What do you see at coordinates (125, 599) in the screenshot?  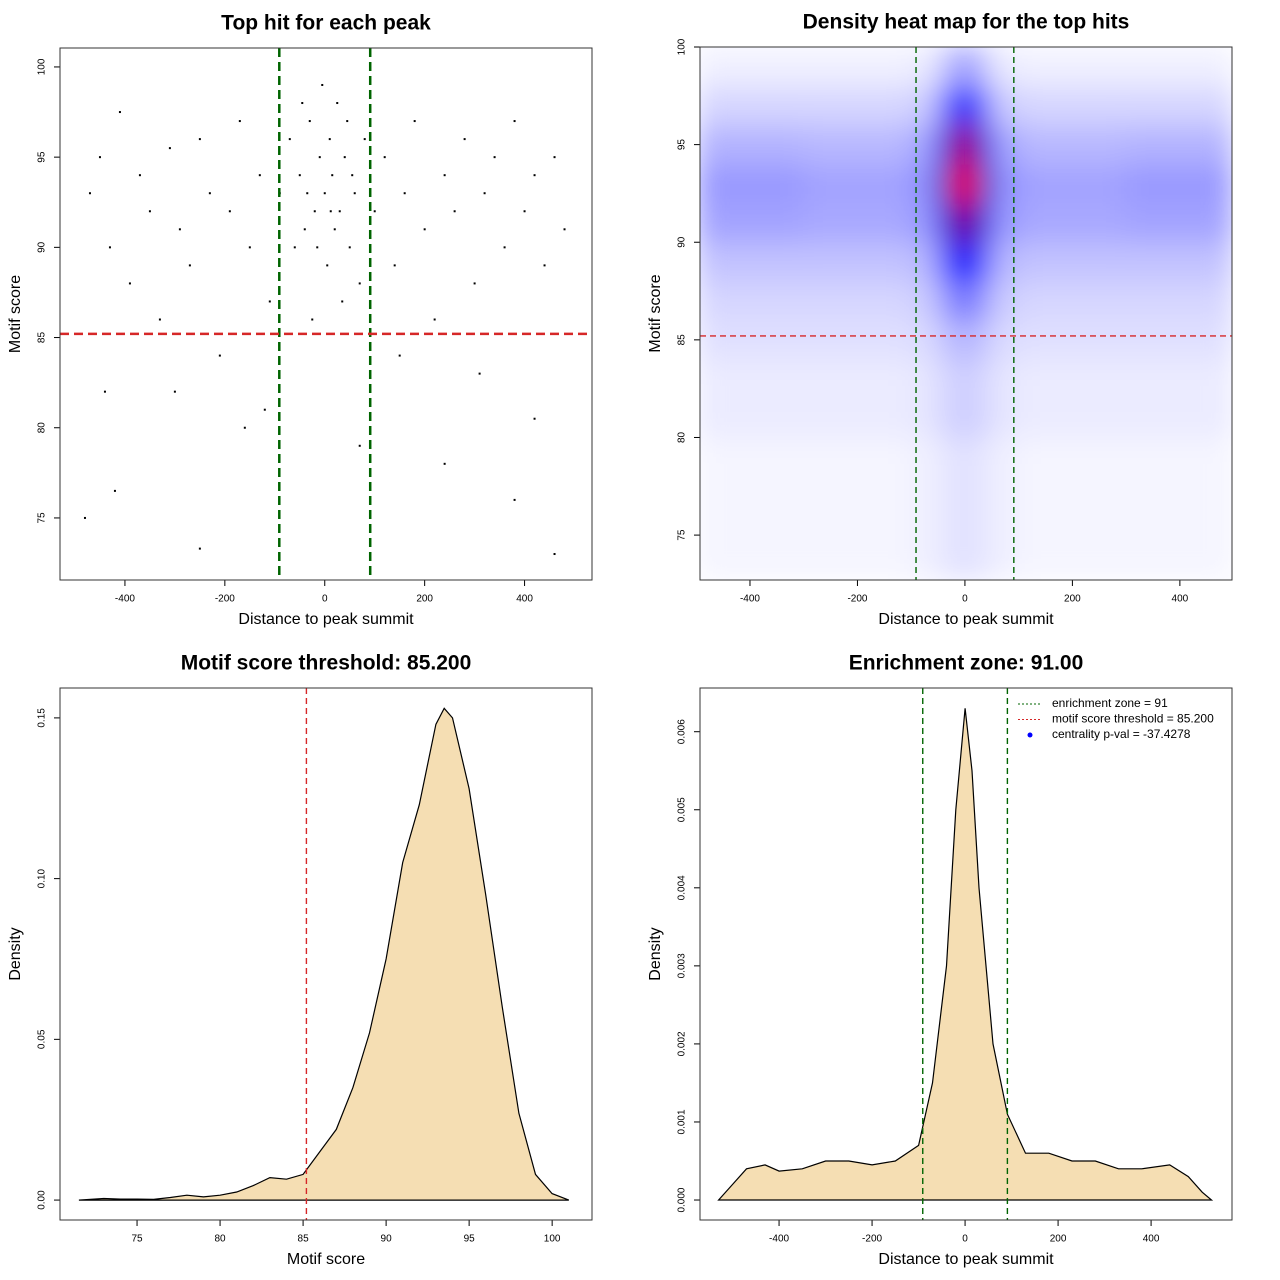 I see `x-tick-label: -400` at bounding box center [125, 599].